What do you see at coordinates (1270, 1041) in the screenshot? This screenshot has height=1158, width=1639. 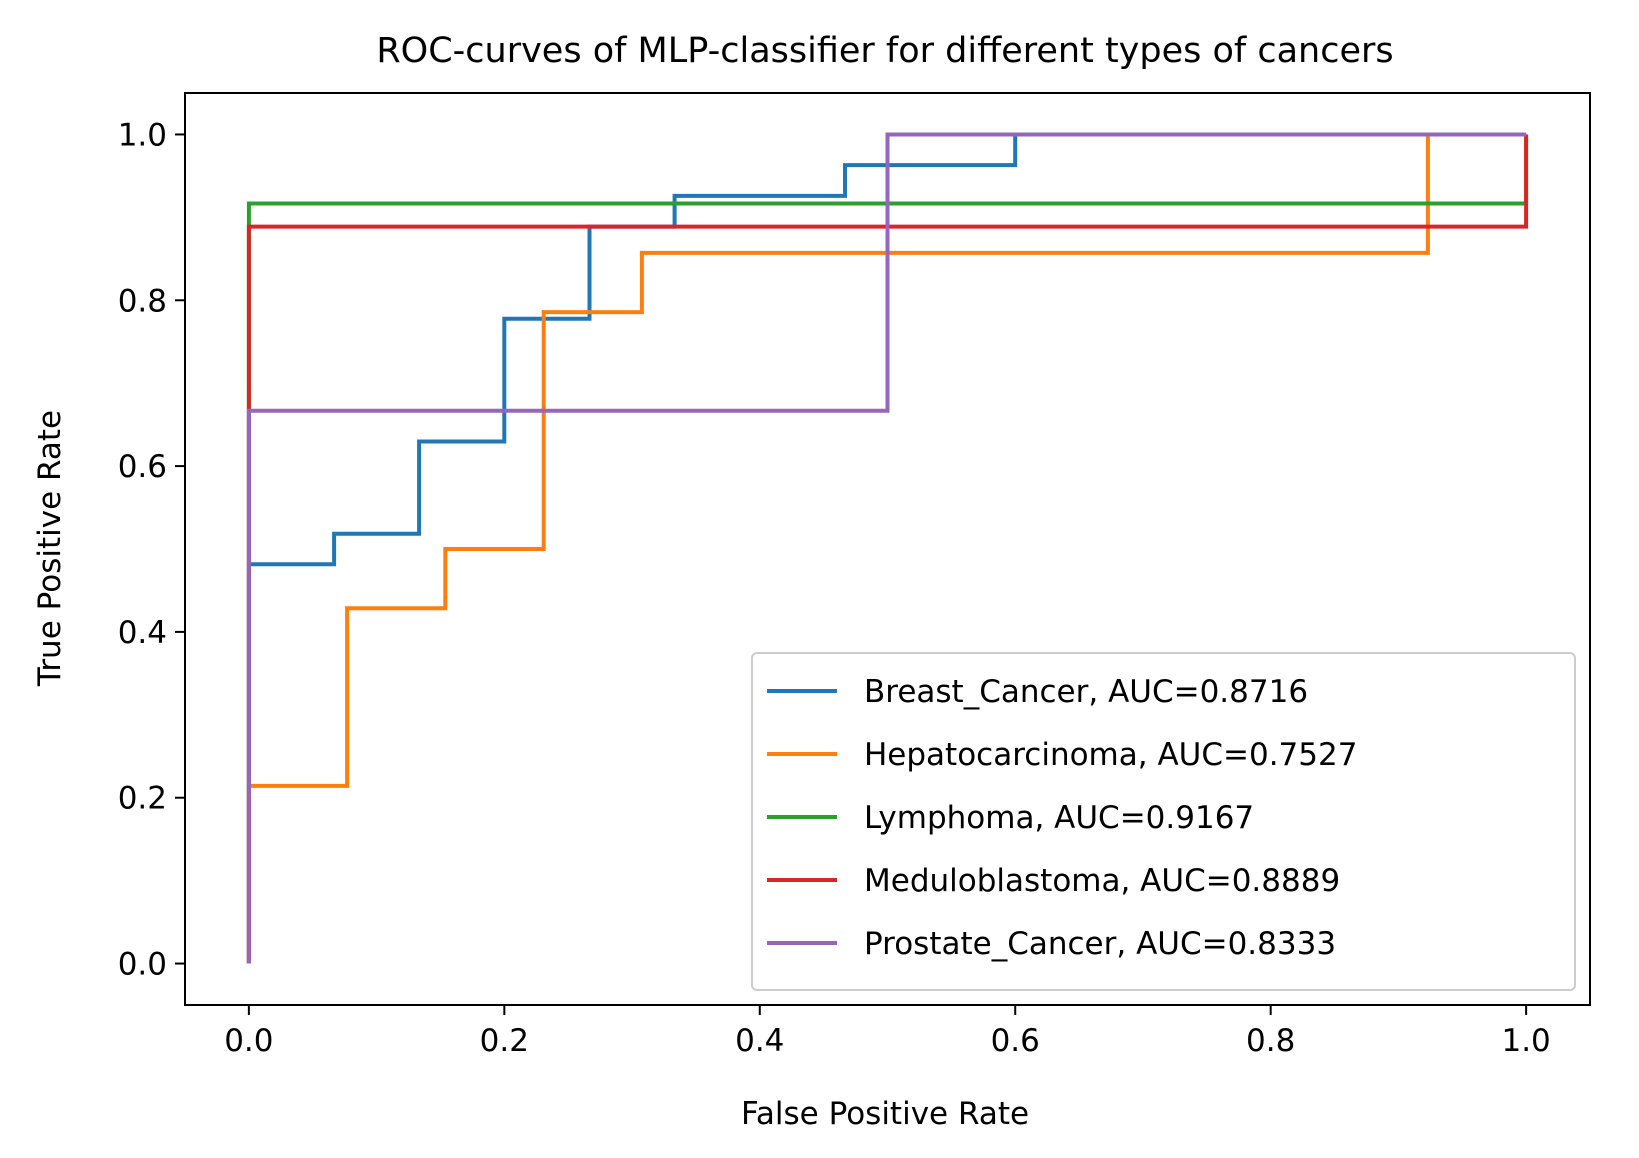 I see `x-tick-label: 0.8` at bounding box center [1270, 1041].